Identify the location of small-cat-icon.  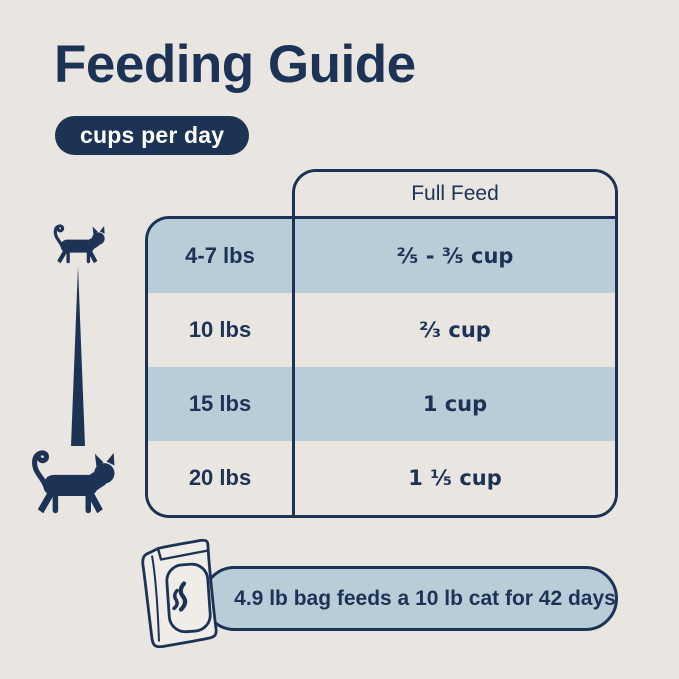
(79, 244).